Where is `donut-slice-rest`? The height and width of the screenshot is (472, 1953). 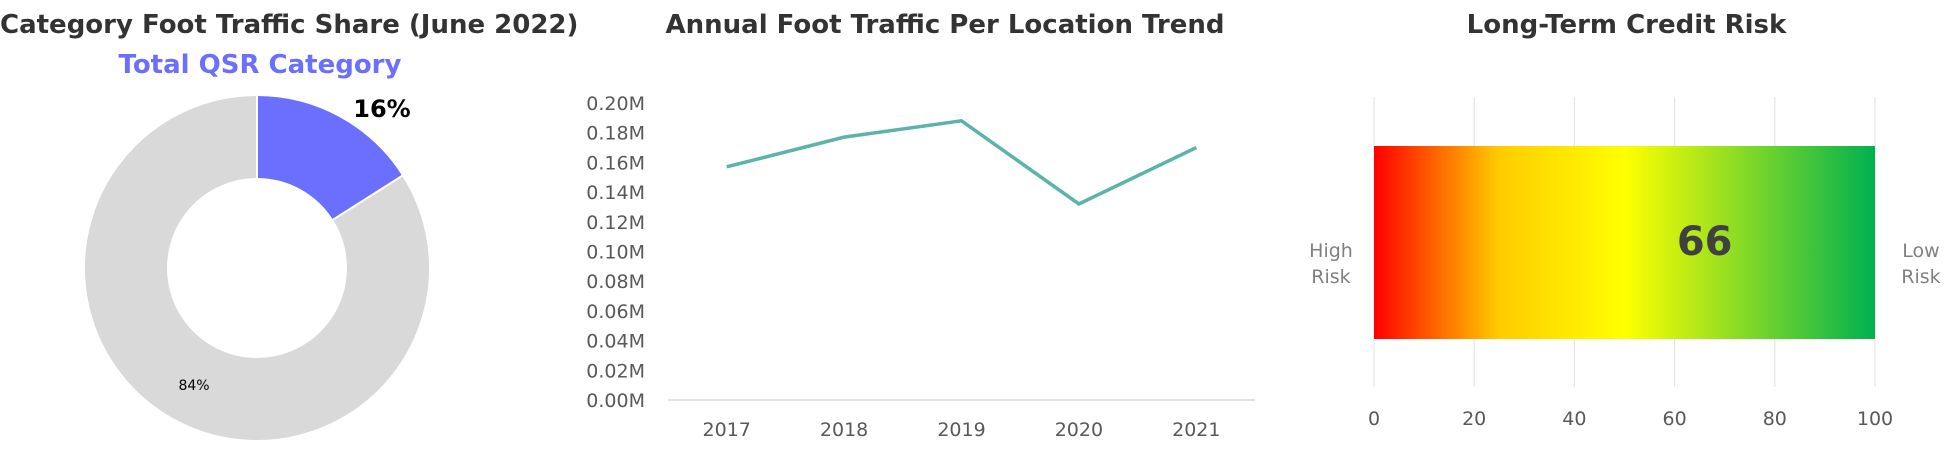 donut-slice-rest is located at coordinates (257, 267).